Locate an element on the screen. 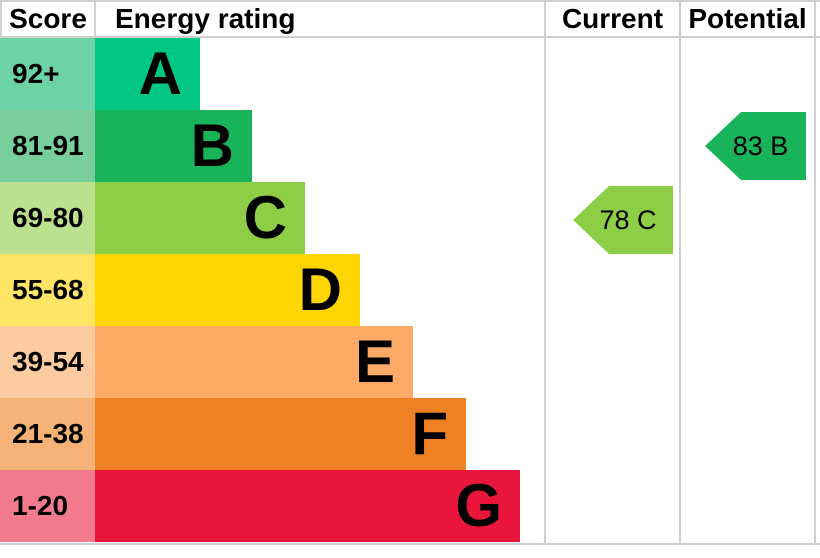 The image size is (820, 558). band-row-c: 69-80 C is located at coordinates (272, 218).